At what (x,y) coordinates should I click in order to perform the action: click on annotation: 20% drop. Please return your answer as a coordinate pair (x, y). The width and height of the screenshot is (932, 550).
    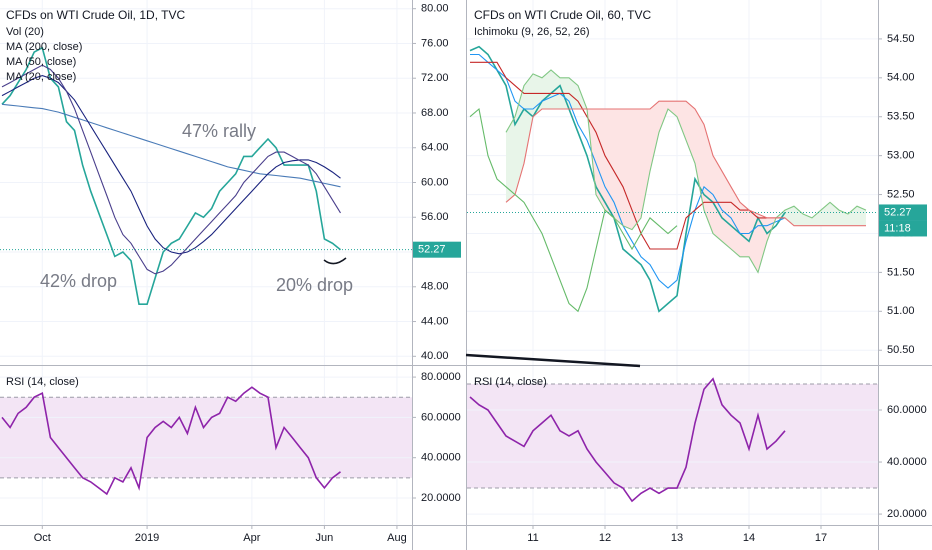
    Looking at the image, I should click on (314, 285).